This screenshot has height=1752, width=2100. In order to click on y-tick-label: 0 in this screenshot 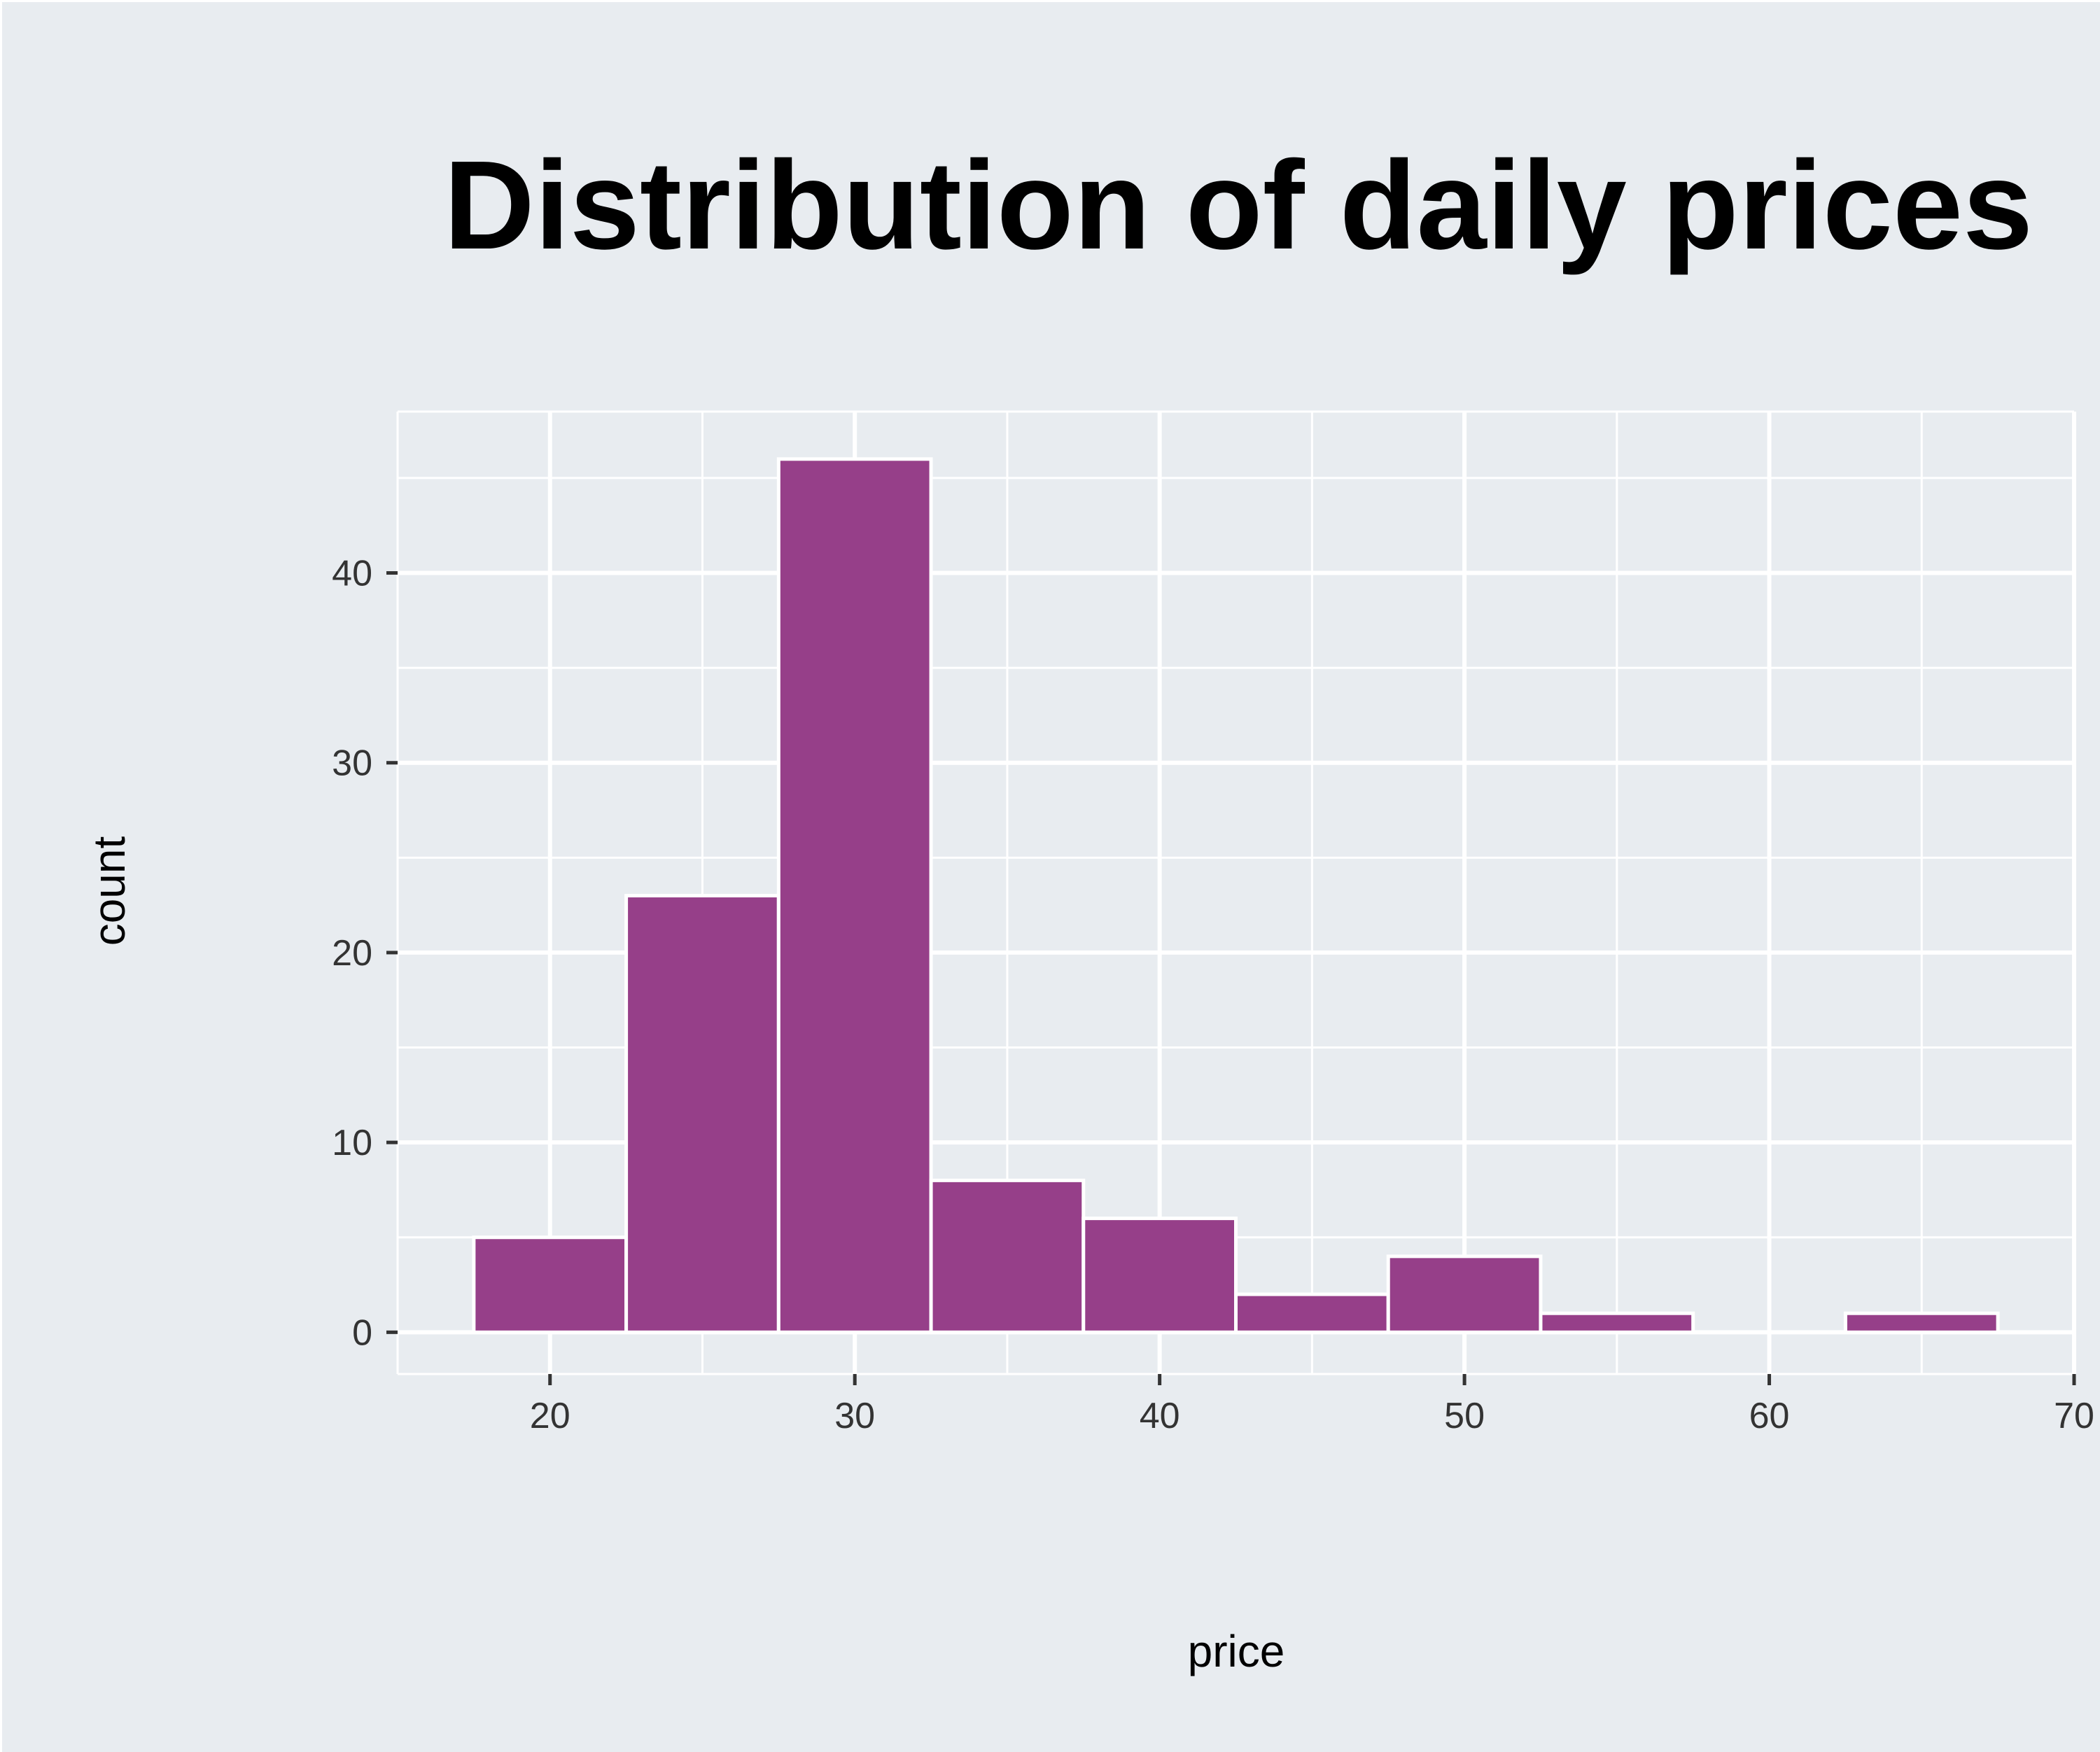, I will do `click(362, 1332)`.